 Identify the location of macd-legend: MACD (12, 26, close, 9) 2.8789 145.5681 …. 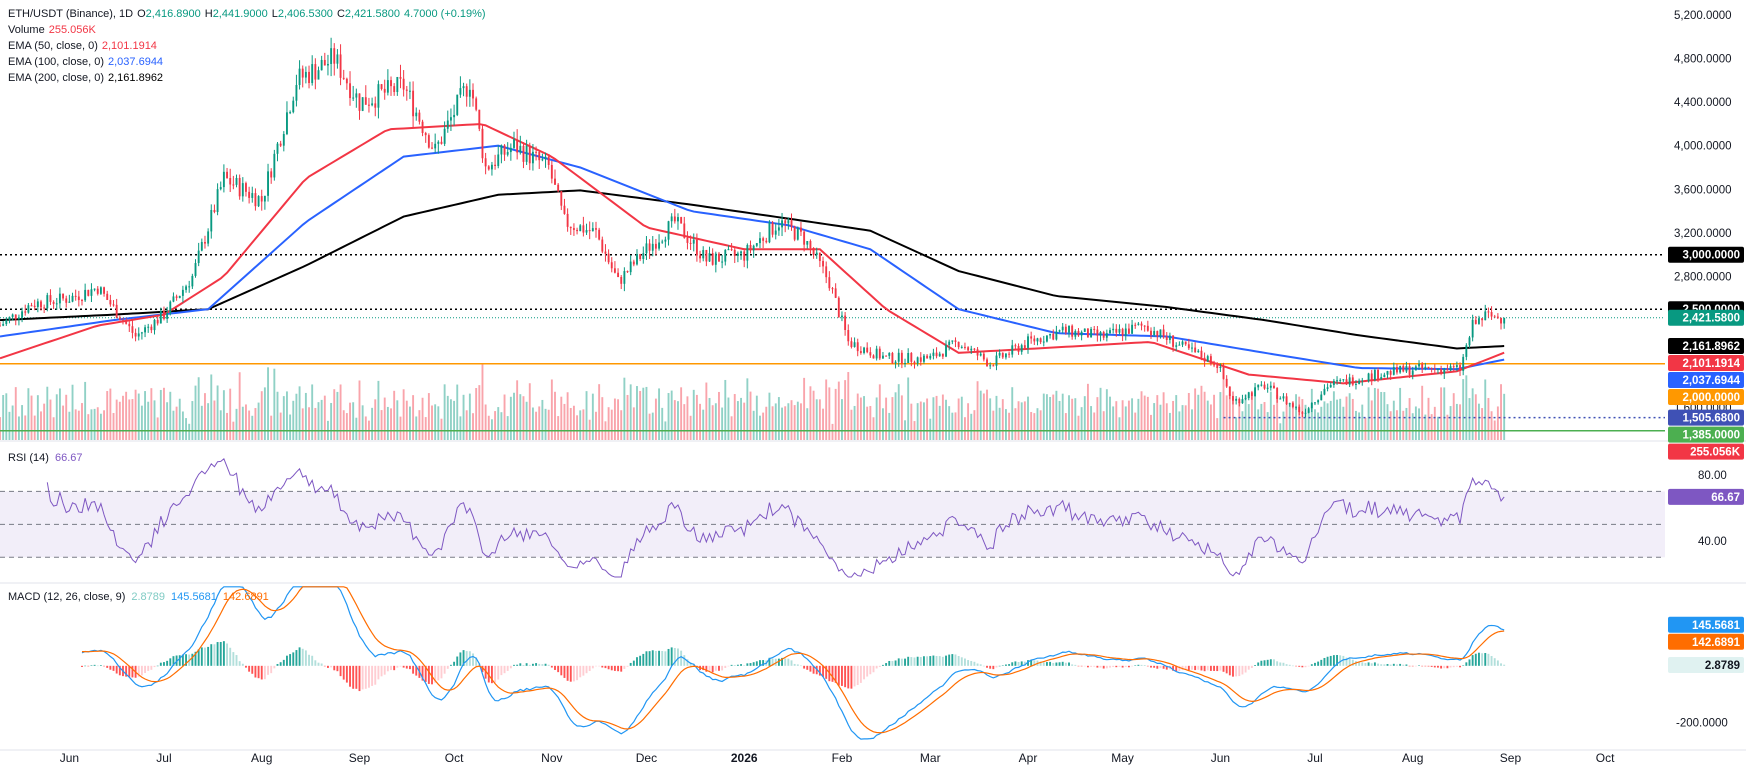
(138, 597).